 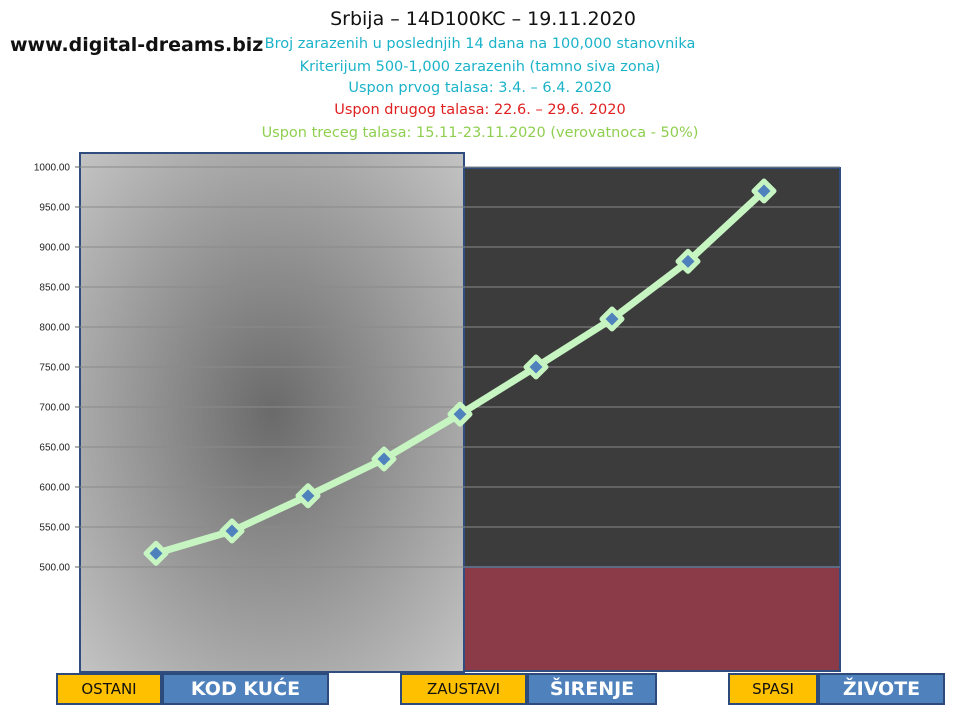 What do you see at coordinates (54, 488) in the screenshot?
I see `y-tick-label: 600.00` at bounding box center [54, 488].